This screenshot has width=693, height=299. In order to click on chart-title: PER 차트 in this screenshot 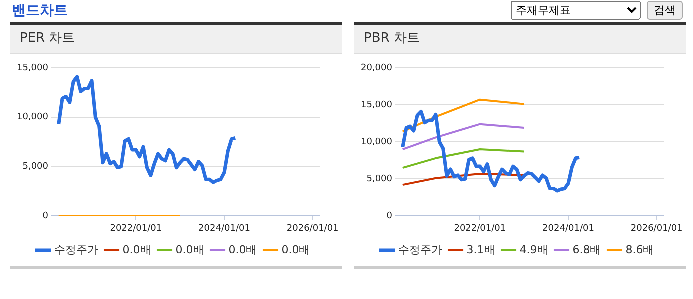, I will do `click(176, 39)`.